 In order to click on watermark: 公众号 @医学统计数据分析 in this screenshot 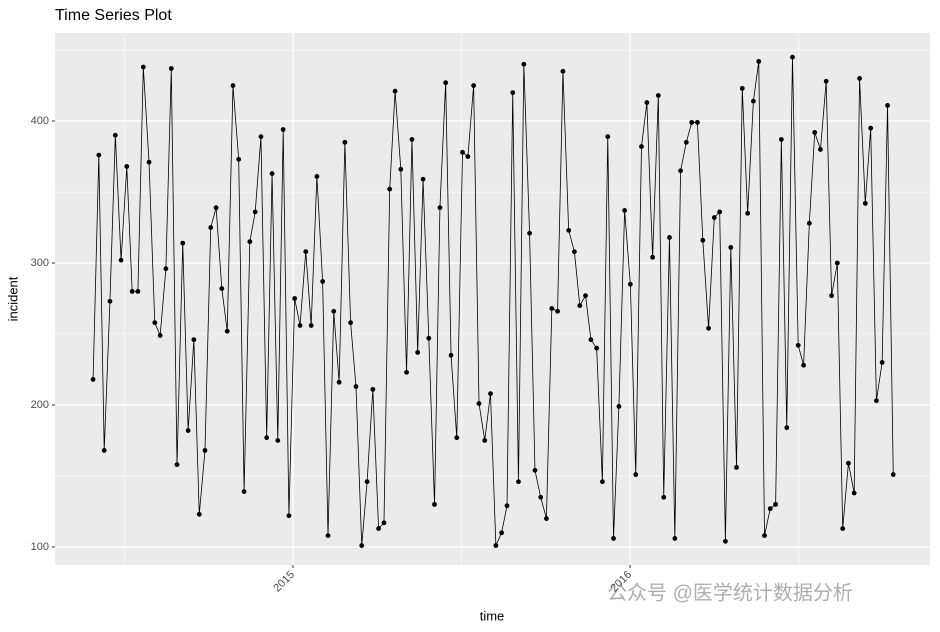, I will do `click(730, 592)`.